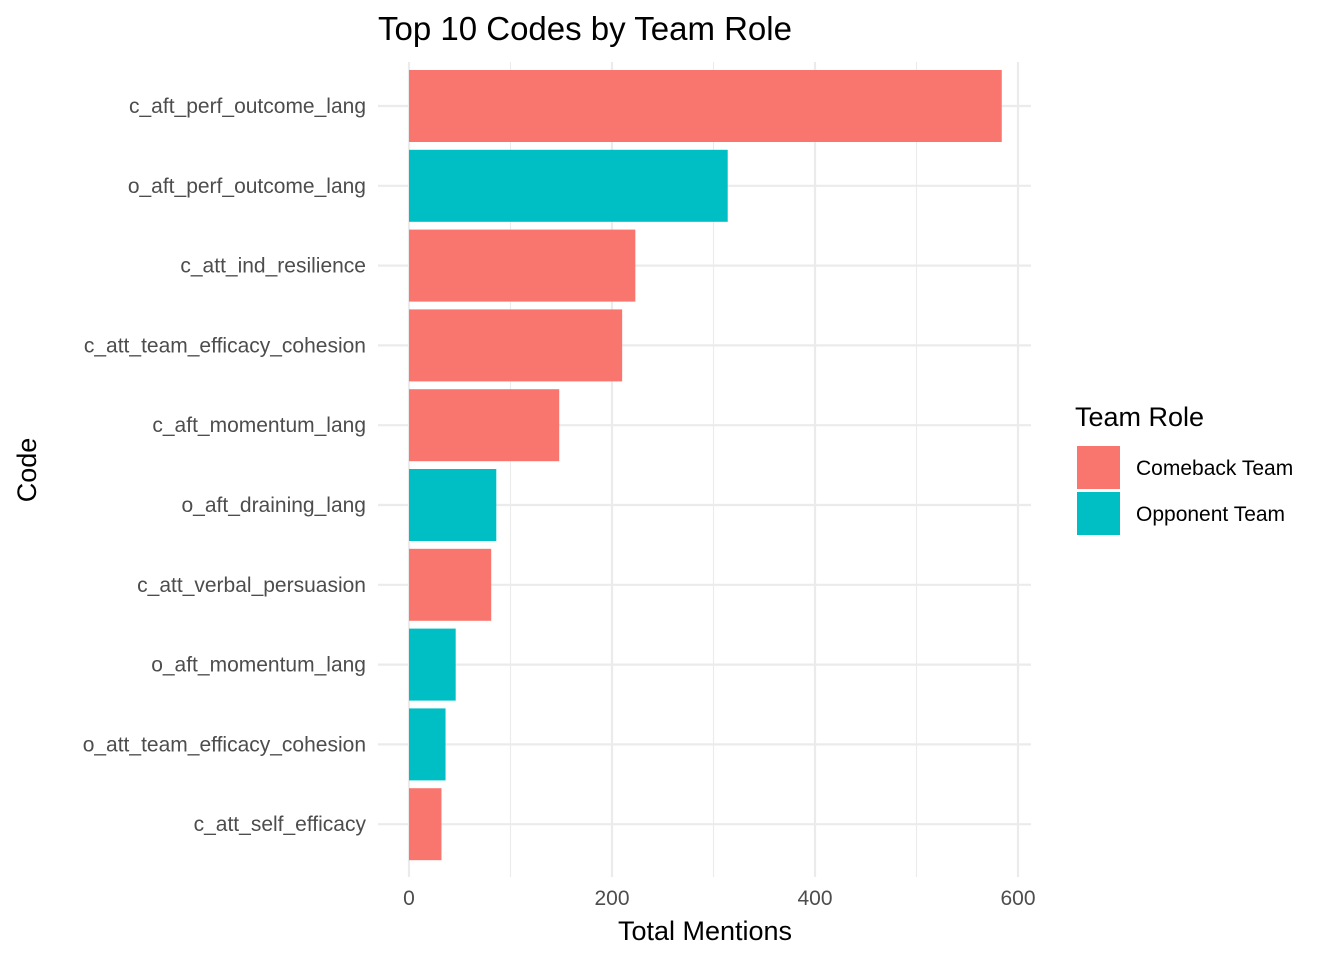 The image size is (1344, 960). I want to click on x-tick-label: 200, so click(611, 898).